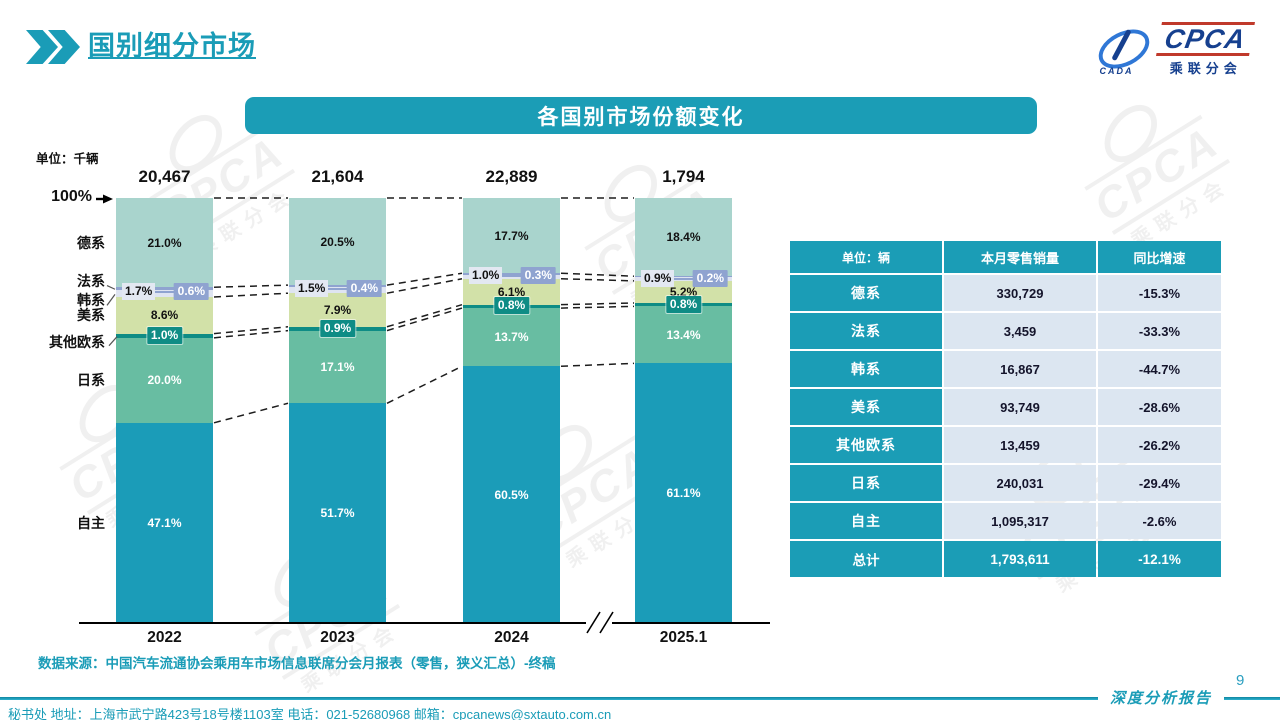 The width and height of the screenshot is (1280, 720). What do you see at coordinates (866, 407) in the screenshot?
I see `table-row-label: 美系` at bounding box center [866, 407].